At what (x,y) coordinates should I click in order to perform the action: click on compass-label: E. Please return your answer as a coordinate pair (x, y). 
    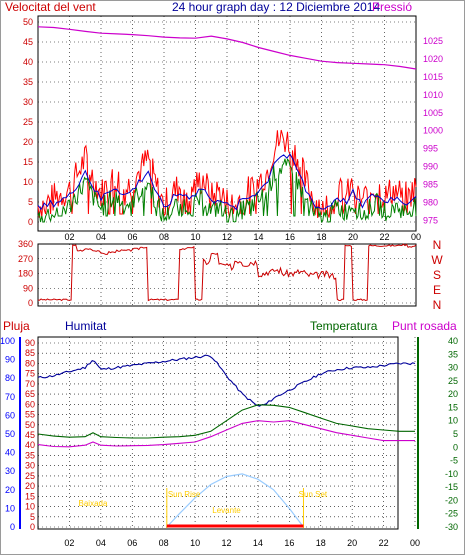
    Looking at the image, I should click on (437, 290).